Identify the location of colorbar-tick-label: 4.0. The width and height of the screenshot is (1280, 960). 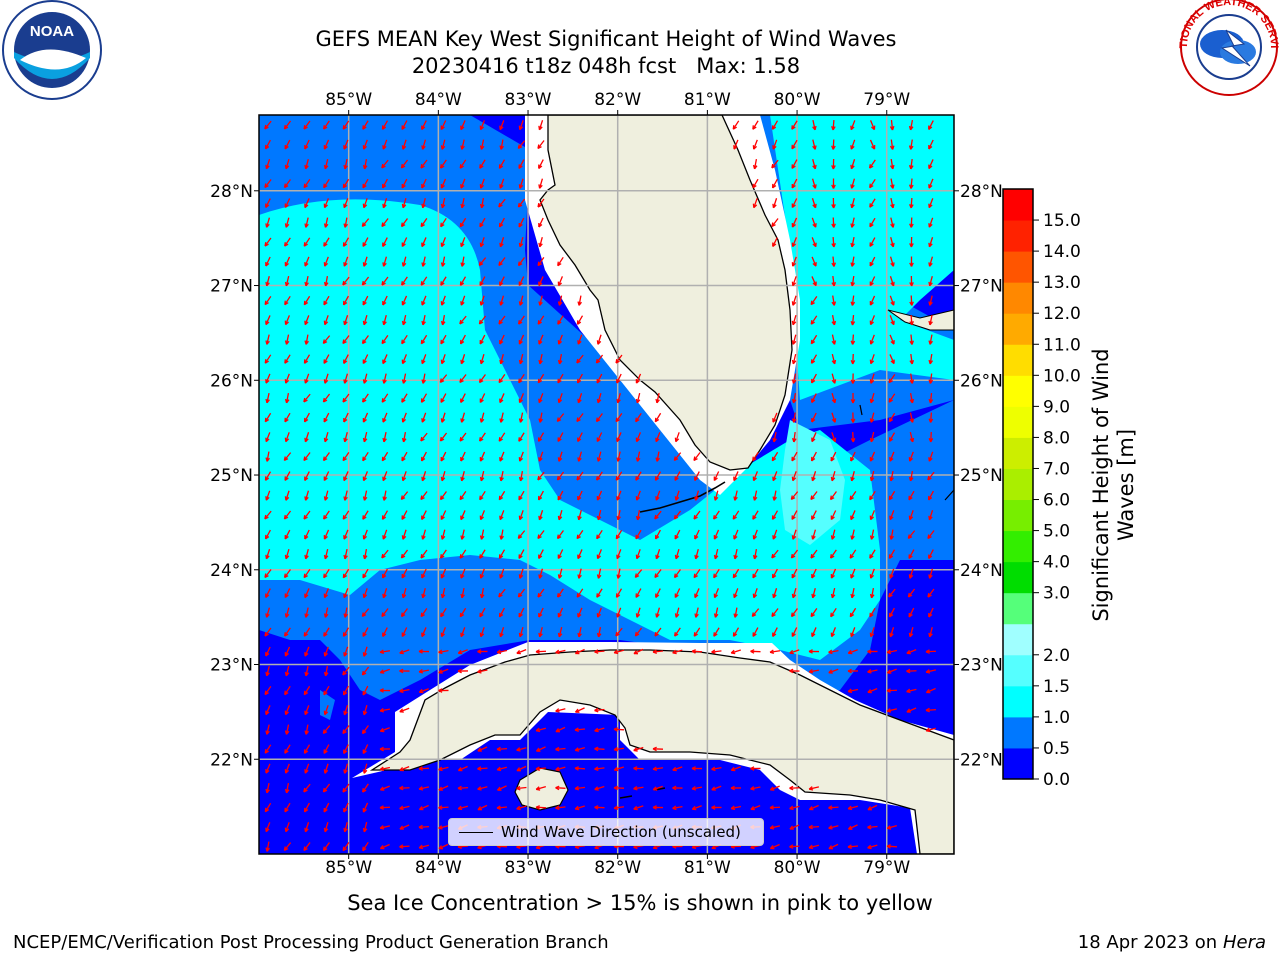
(1056, 563).